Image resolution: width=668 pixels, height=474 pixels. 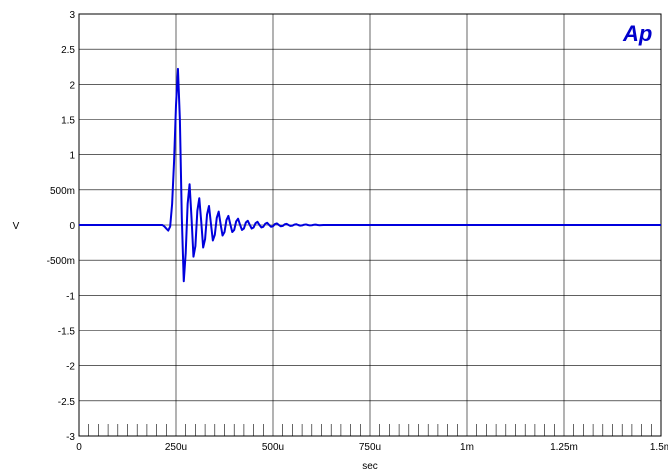 What do you see at coordinates (79, 447) in the screenshot?
I see `x-tick-label: 0` at bounding box center [79, 447].